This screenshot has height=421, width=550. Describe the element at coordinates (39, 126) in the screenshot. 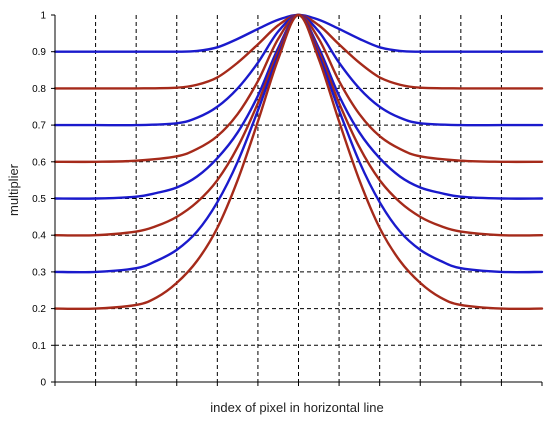

I see `y-tick-label: 0.7` at that location.